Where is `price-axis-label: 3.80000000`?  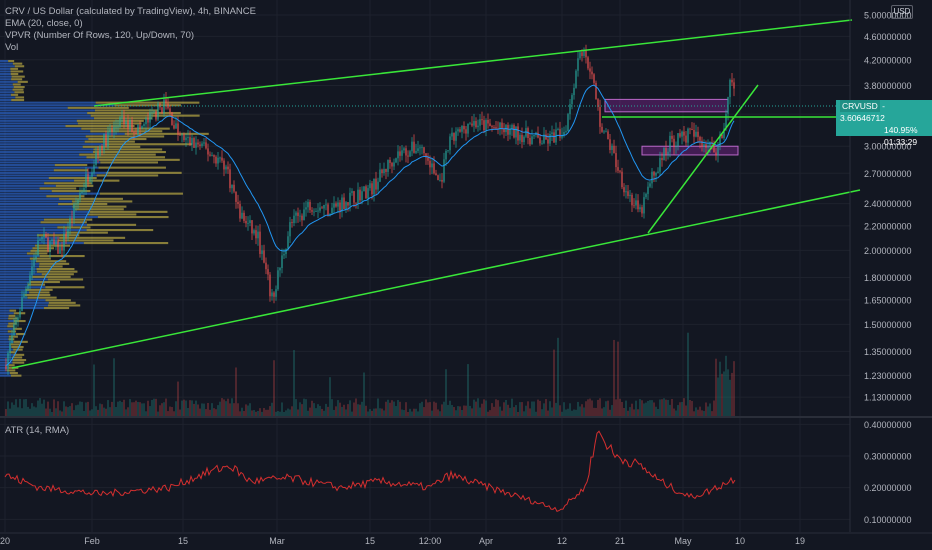
price-axis-label: 3.80000000 is located at coordinates (888, 86).